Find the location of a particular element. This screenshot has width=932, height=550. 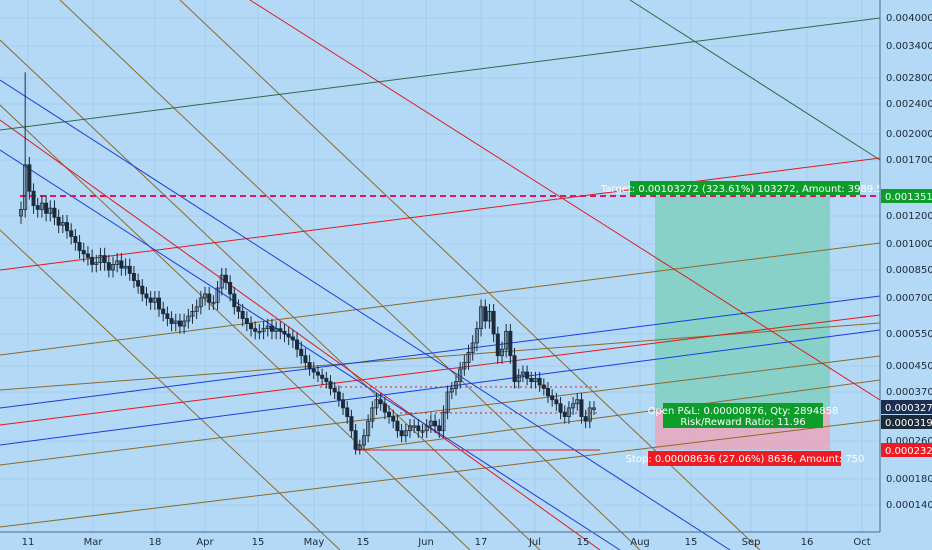

price-tag-text: 0.00135184 is located at coordinates (908, 197).